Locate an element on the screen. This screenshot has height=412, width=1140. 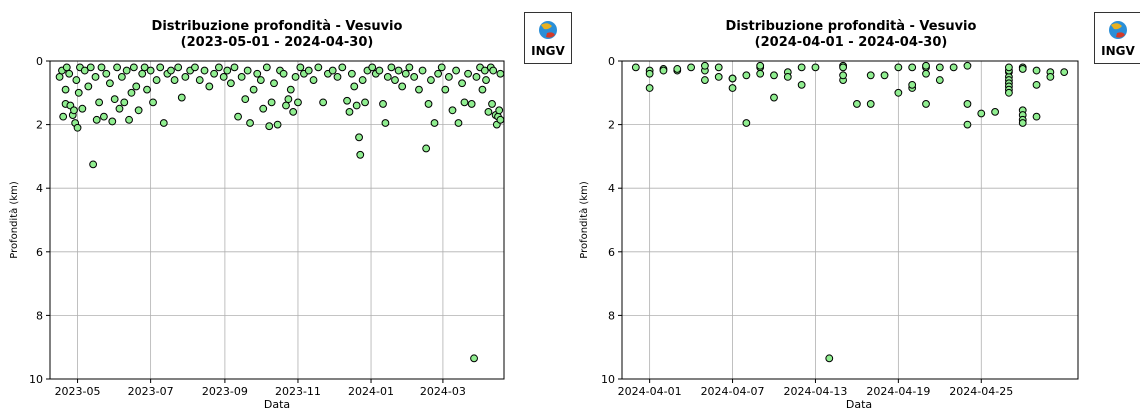
x-tick-label: 2024-04-13 is located at coordinates (815, 391).